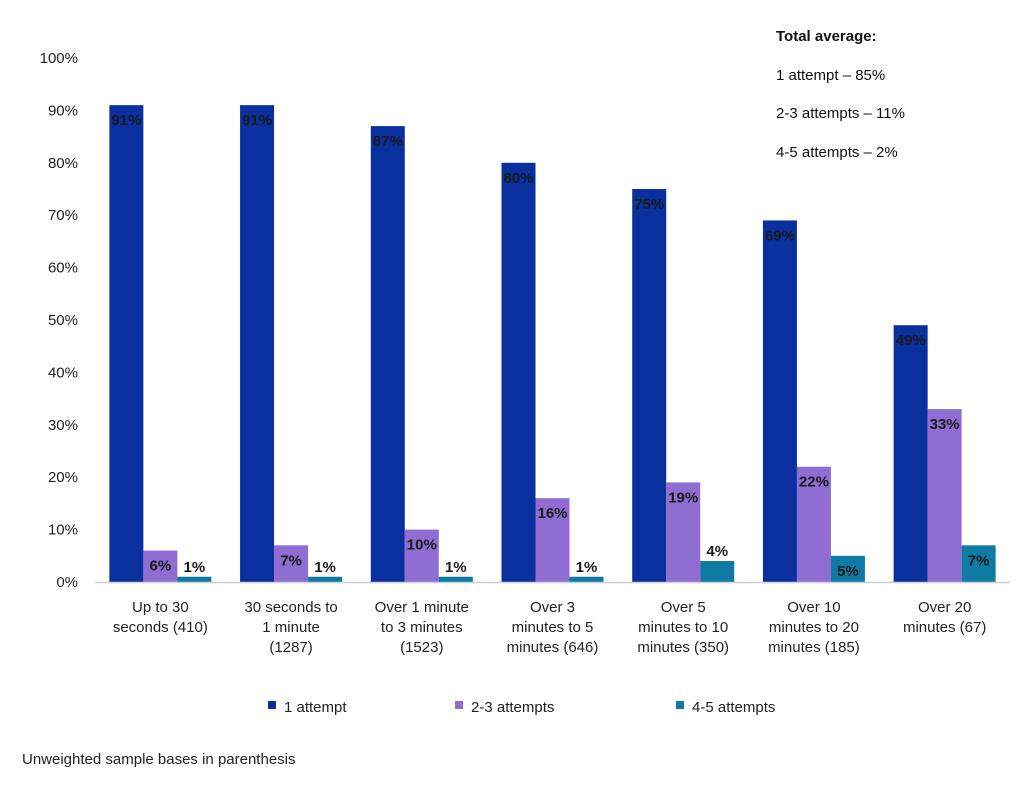  Describe the element at coordinates (552, 513) in the screenshot. I see `data-label: 16%` at that location.